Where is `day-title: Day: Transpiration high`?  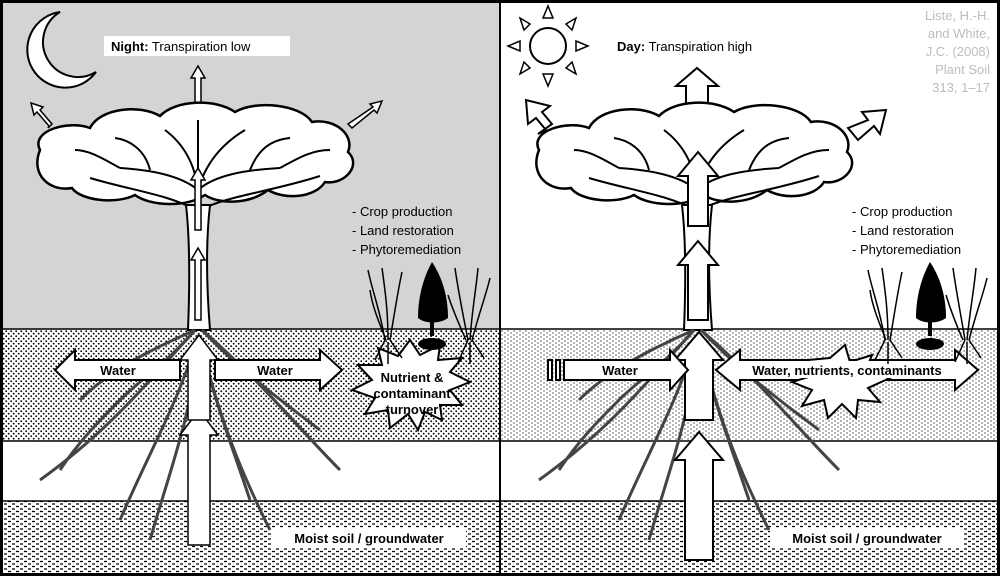
day-title: Day: Transpiration high is located at coordinates (684, 46).